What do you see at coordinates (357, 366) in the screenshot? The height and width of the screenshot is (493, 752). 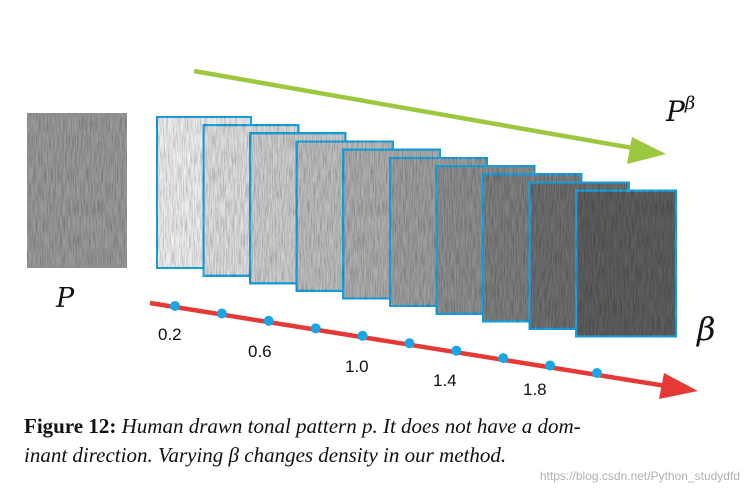 I see `tick-label-1-0: 1.0` at bounding box center [357, 366].